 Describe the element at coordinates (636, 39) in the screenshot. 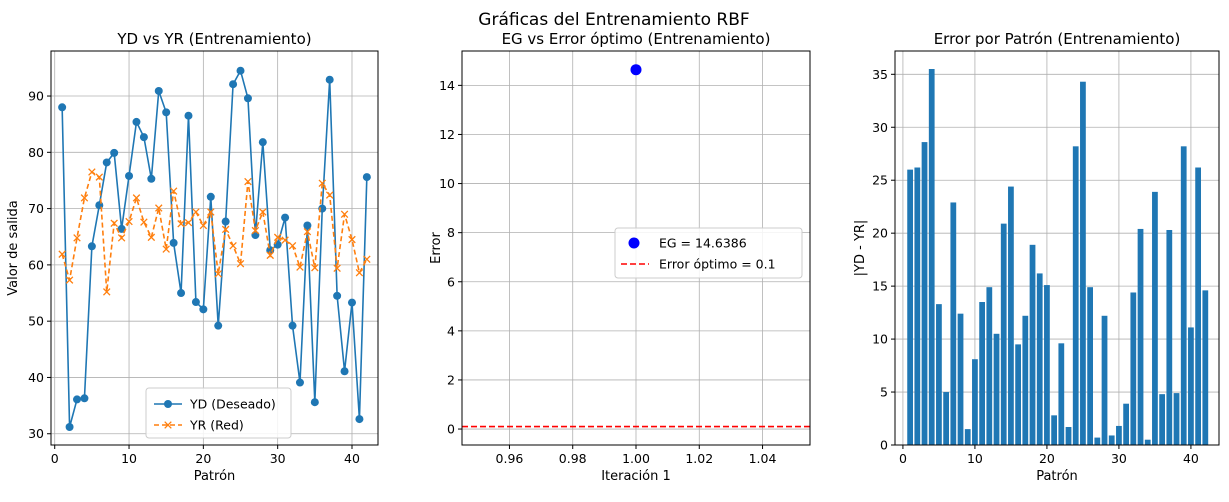

I see `chart-title: EG vs Error óptimo (Entrenamiento)` at that location.